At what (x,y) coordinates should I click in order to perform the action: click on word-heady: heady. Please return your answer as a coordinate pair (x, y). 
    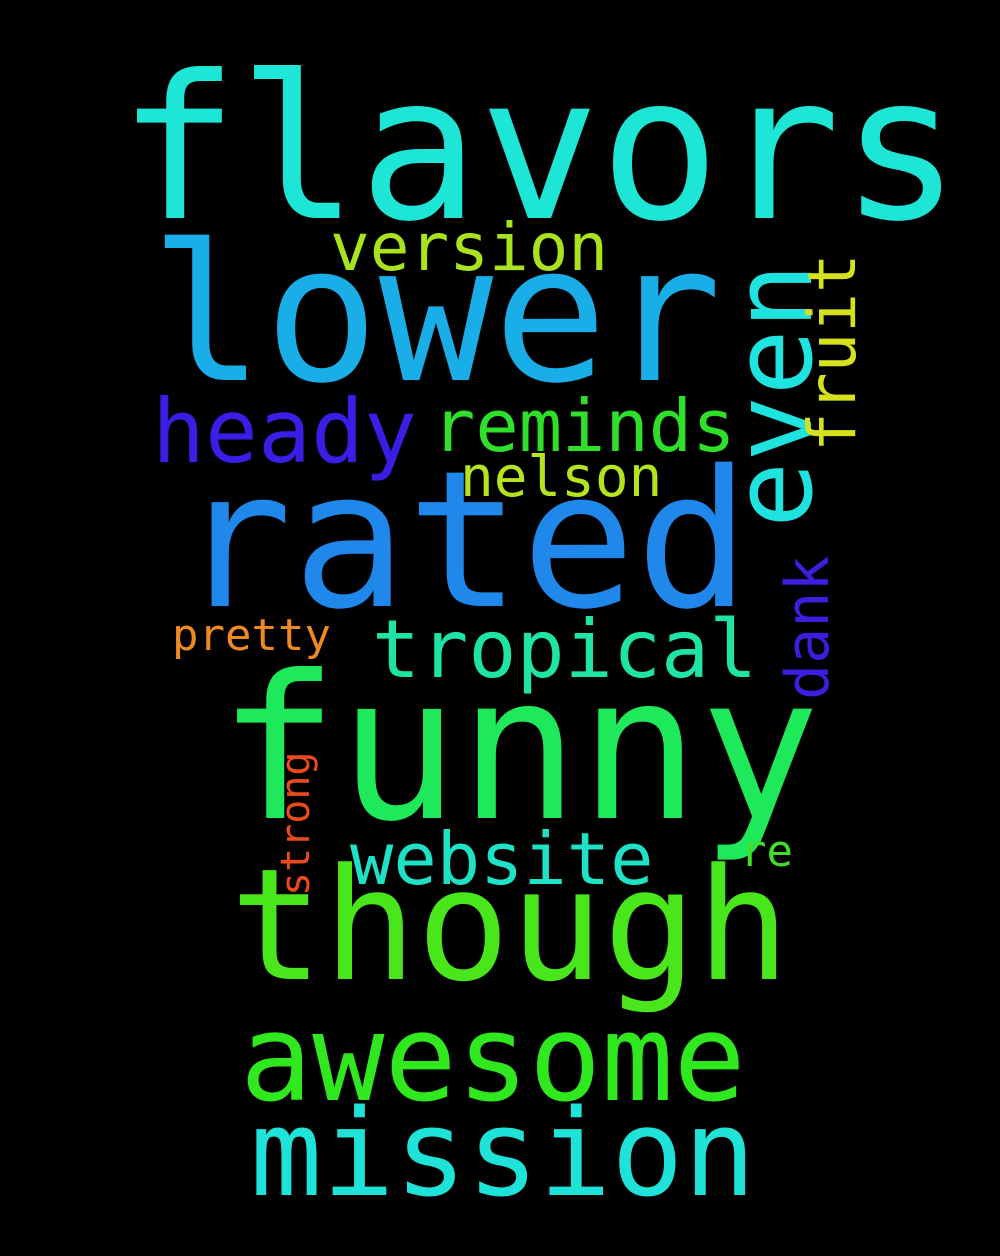
    Looking at the image, I should click on (284, 431).